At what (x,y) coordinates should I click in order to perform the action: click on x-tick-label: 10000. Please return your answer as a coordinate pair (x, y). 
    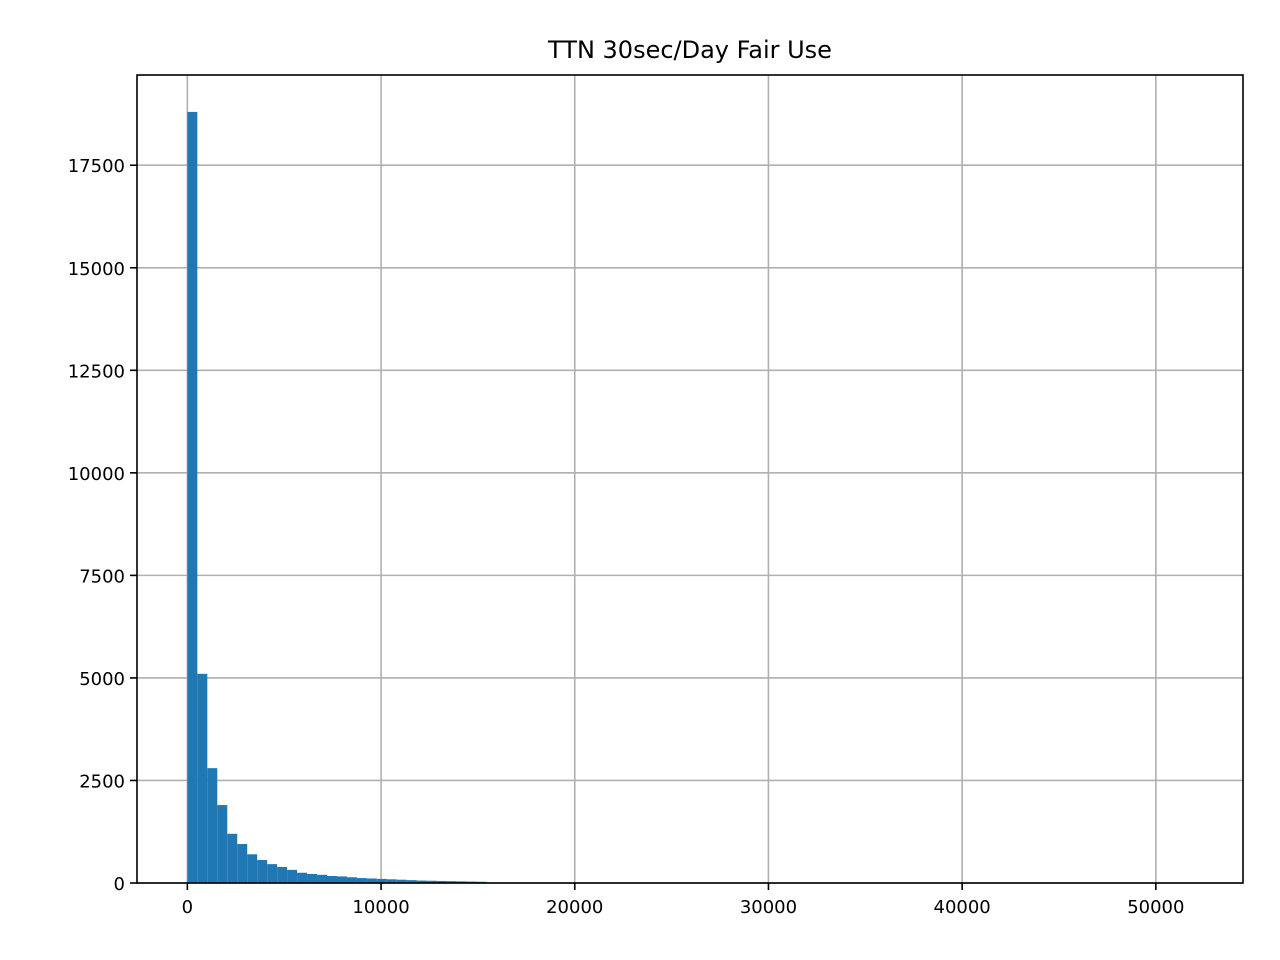
    Looking at the image, I should click on (380, 907).